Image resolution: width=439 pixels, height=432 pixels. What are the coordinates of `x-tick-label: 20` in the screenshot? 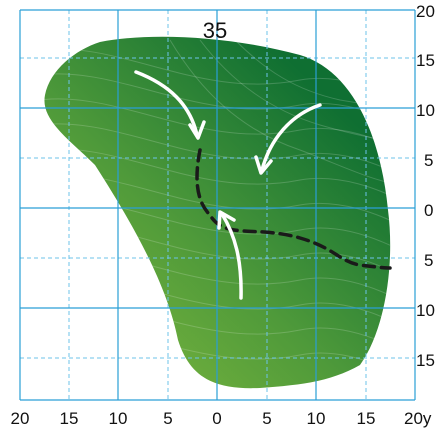 It's located at (20, 418).